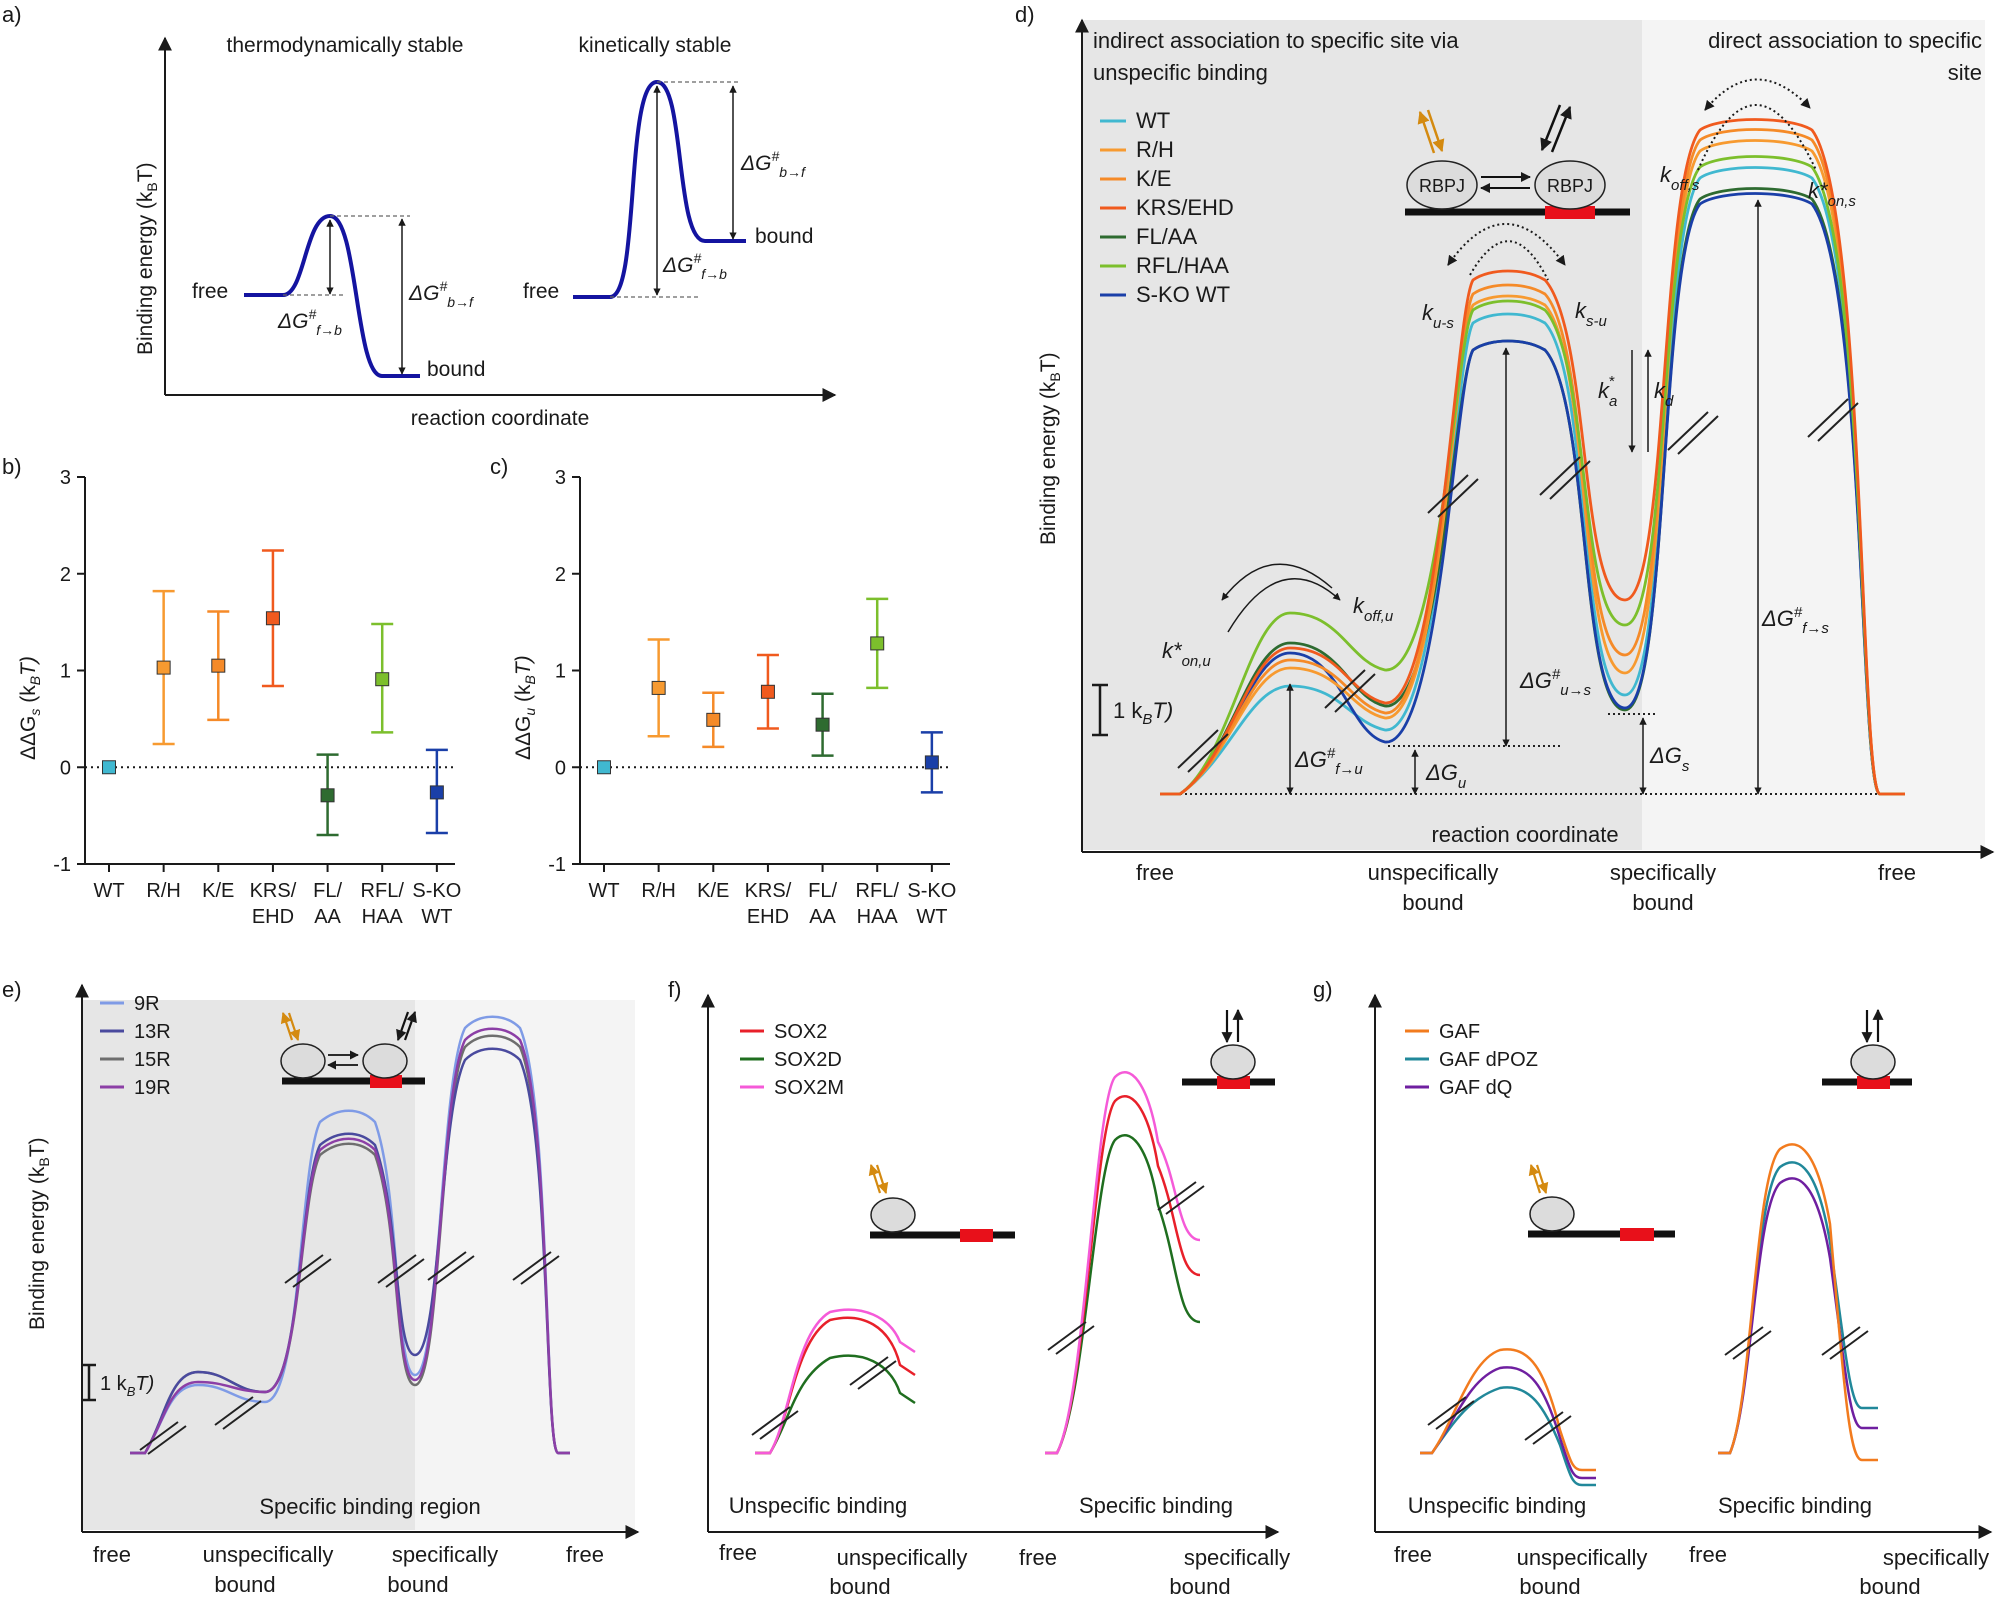  I want to click on energy-curve-13r, so click(350, 1251).